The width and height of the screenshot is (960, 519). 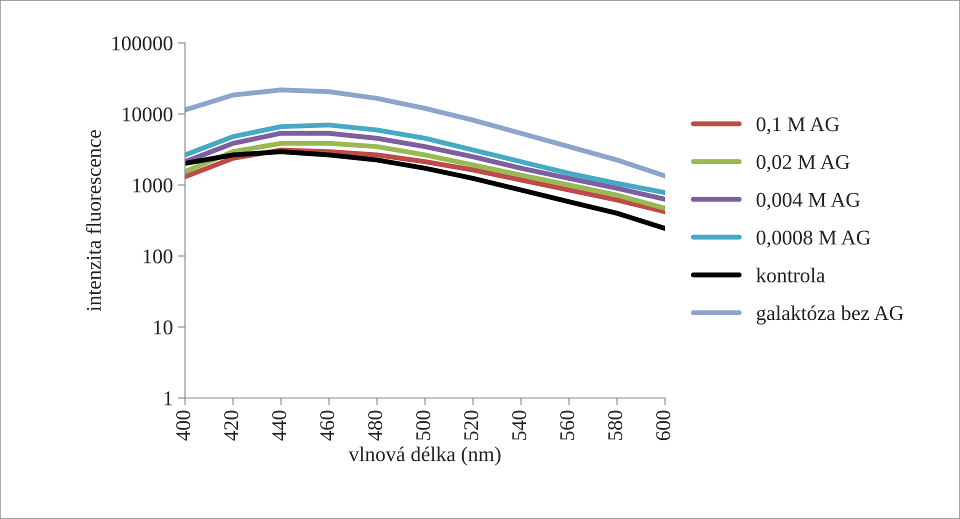 What do you see at coordinates (798, 125) in the screenshot?
I see `legend-label: 0,1 M AG` at bounding box center [798, 125].